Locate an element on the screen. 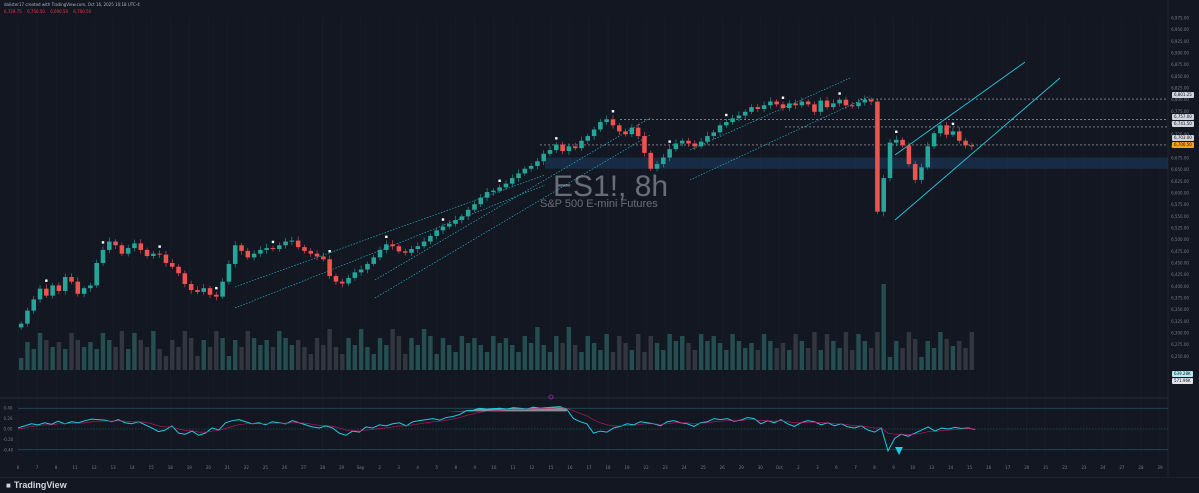 The width and height of the screenshot is (1199, 493). last-price-tag: 6,700.50 is located at coordinates (1183, 145).